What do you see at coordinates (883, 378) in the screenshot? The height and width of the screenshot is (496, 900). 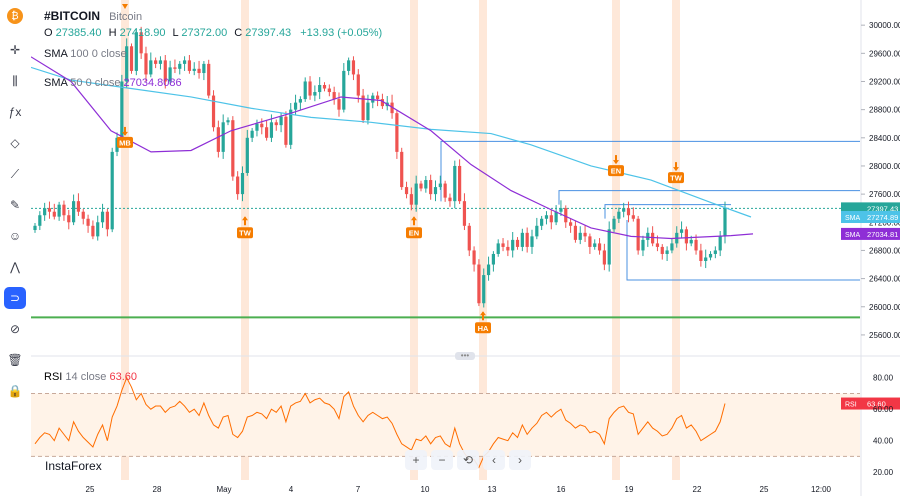 I see `rsi-tick-label: 80.00` at bounding box center [883, 378].